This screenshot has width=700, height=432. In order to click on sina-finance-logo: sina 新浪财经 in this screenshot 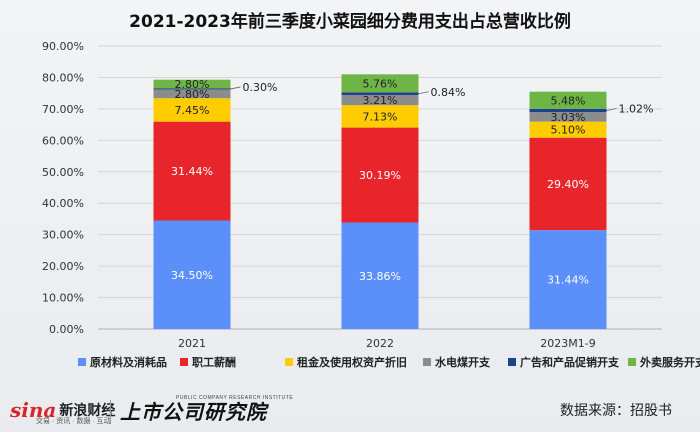, I will do `click(62, 410)`.